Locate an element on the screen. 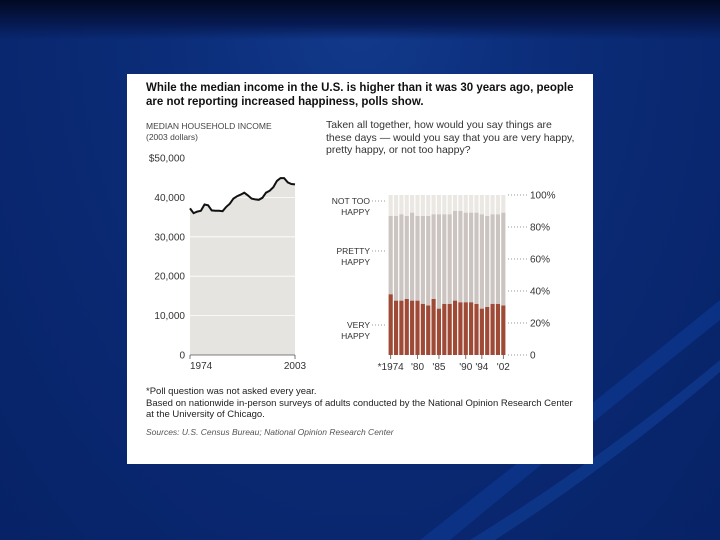  income-line is located at coordinates (242, 196).